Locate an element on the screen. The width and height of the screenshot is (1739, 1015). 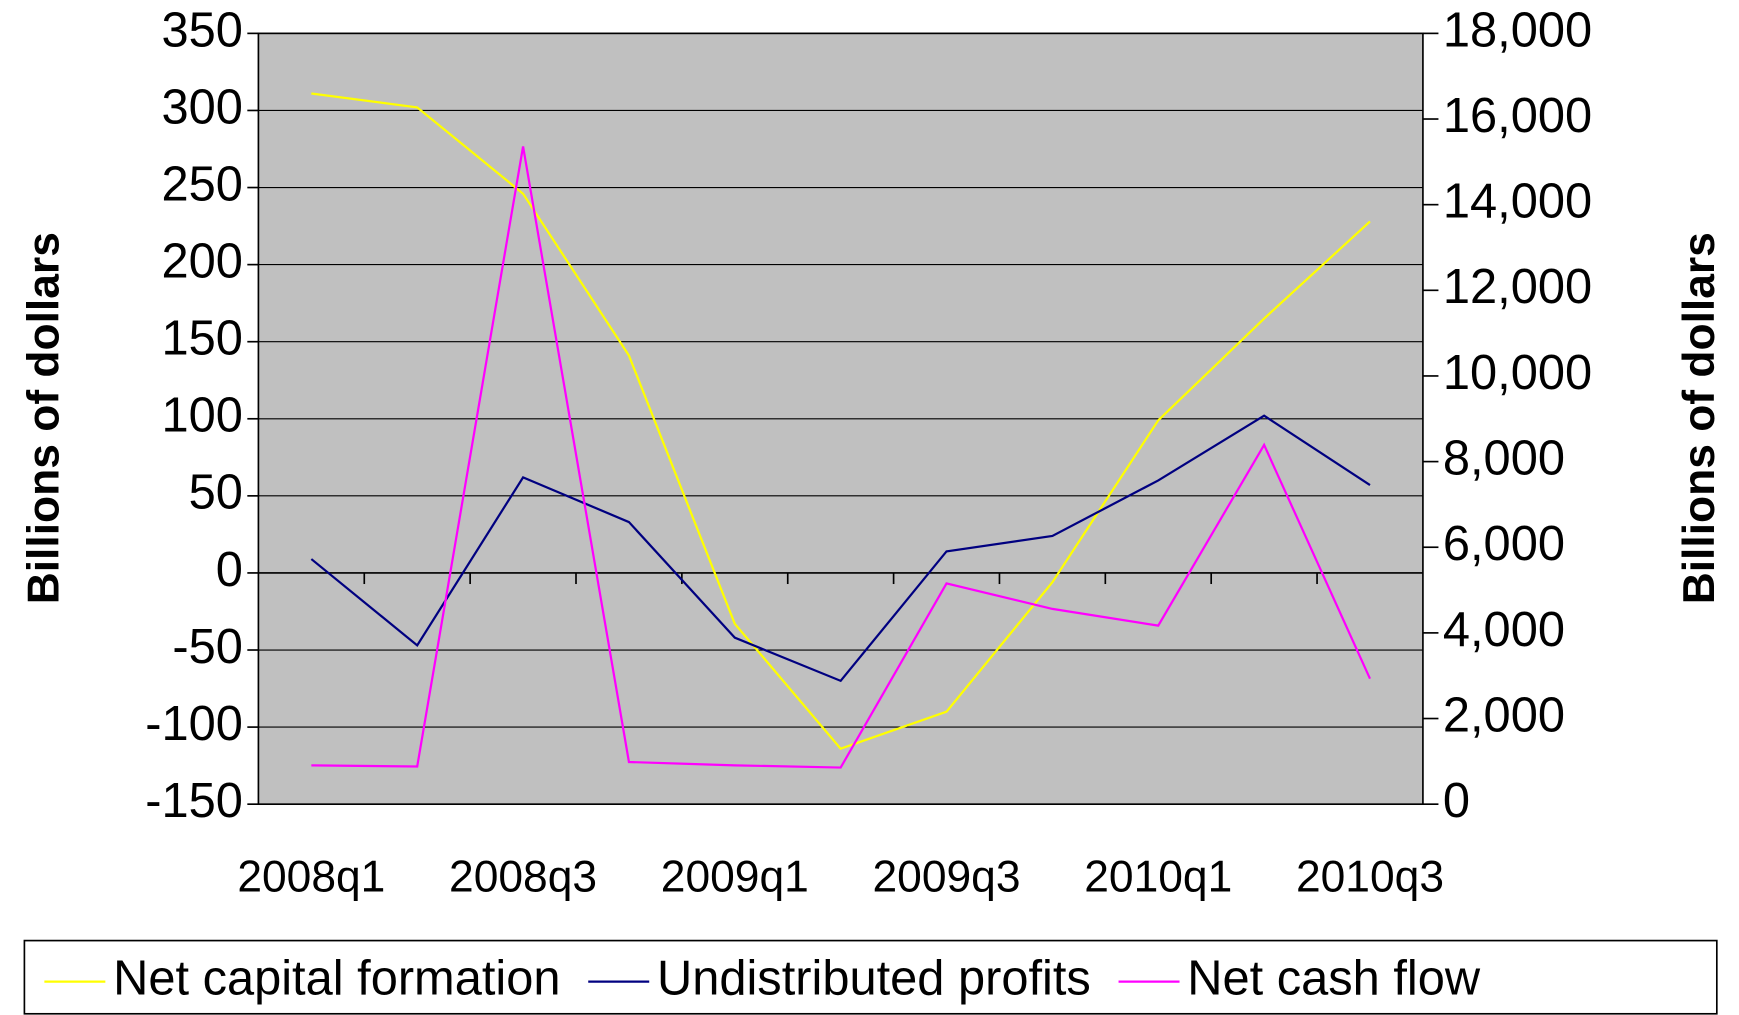
y-tick-label: -50 is located at coordinates (207, 647).